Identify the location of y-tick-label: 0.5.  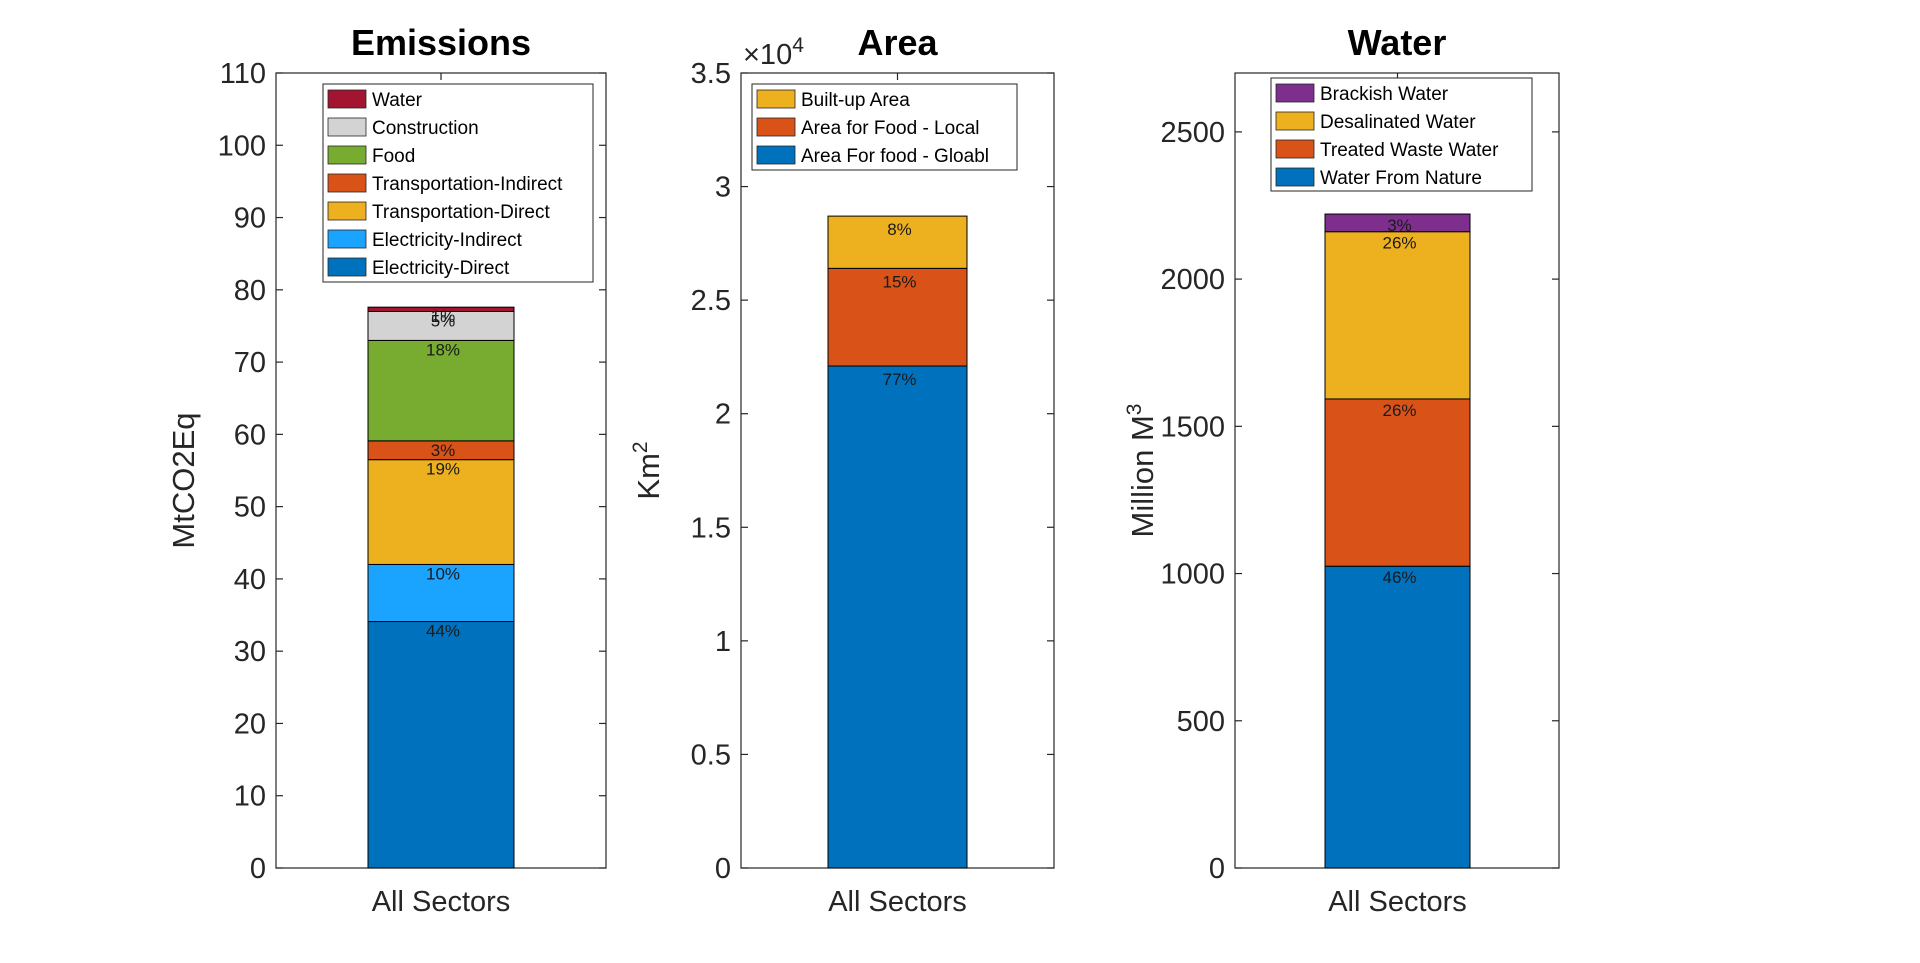
(711, 755).